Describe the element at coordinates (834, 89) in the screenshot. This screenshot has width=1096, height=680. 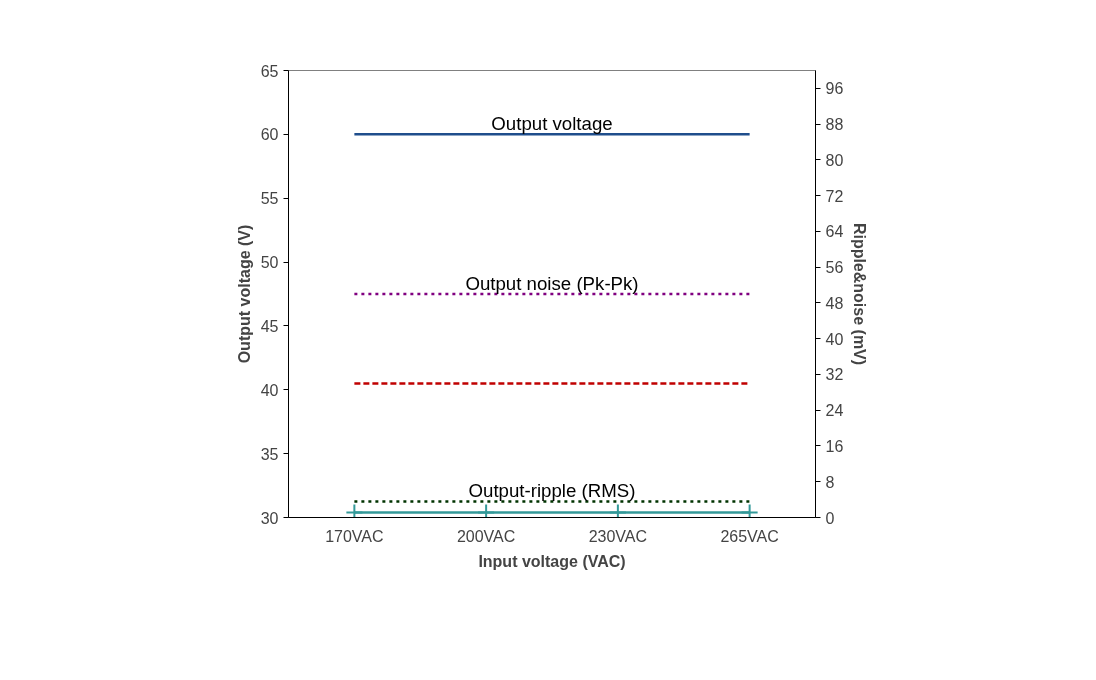
I see `y2-tick-label: 96` at that location.